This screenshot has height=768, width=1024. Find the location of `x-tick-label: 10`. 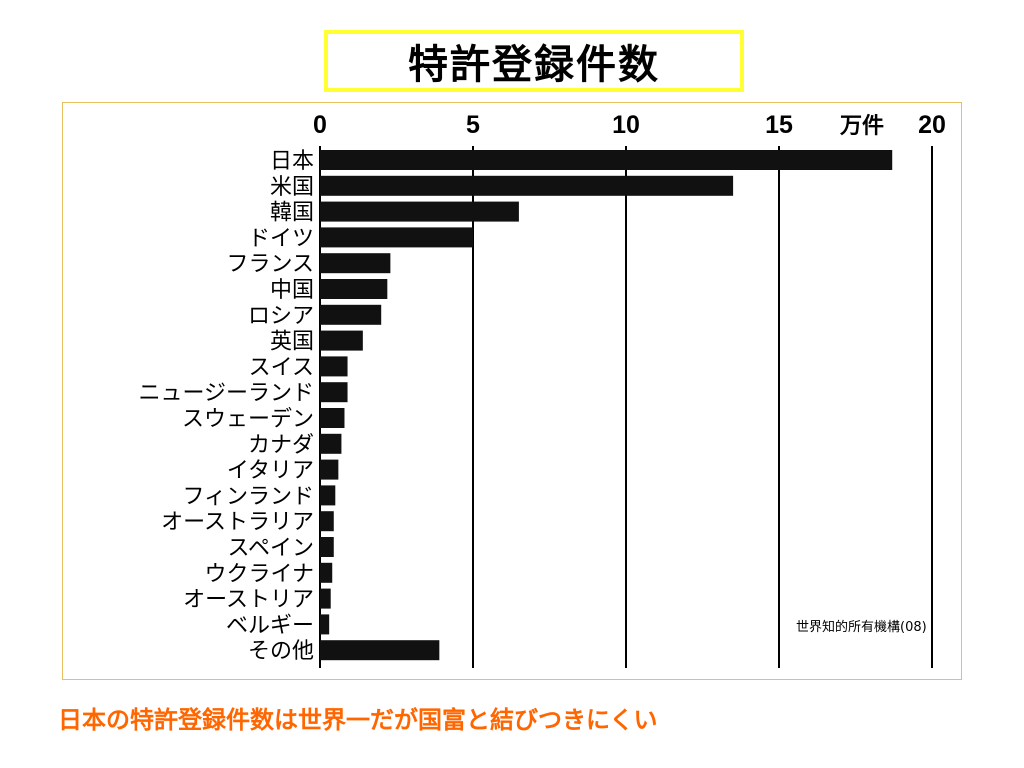

x-tick-label: 10 is located at coordinates (626, 125).